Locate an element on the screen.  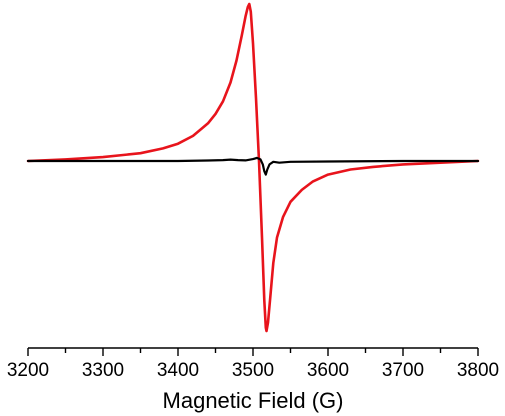
x-ticks: 3200 3300 3400 3500 3600 3700 3800 is located at coordinates (253, 364).